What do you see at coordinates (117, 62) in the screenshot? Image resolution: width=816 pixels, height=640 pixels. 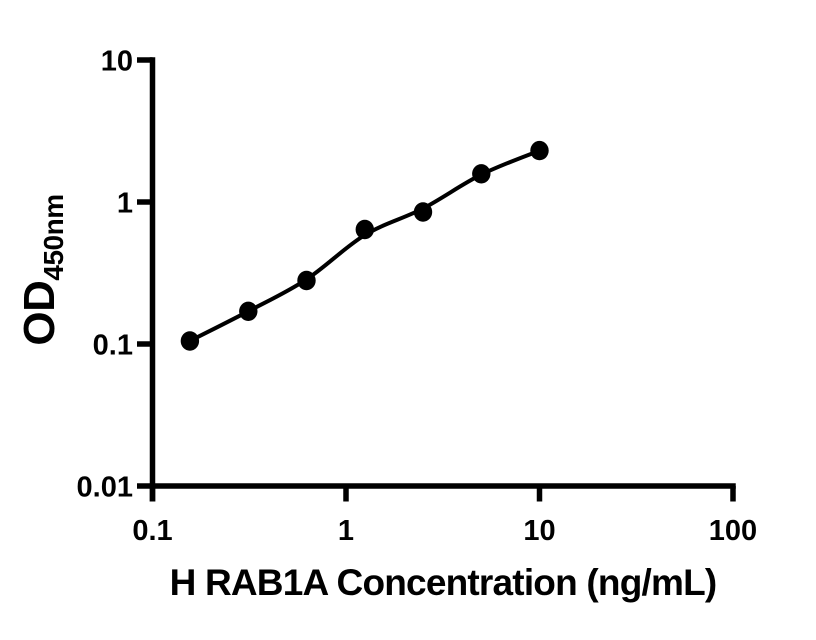 I see `y-tick-label: 10` at bounding box center [117, 62].